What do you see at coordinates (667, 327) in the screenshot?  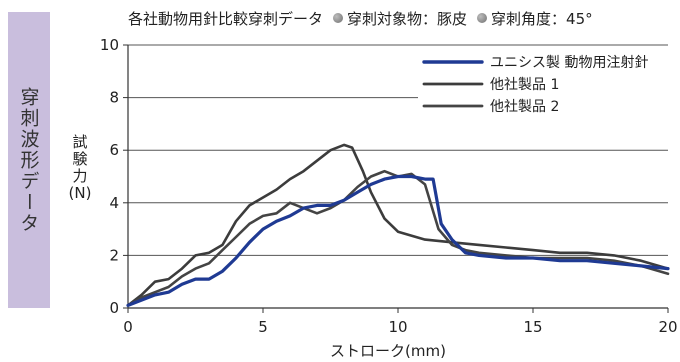 I see `x-tick-label: 20` at bounding box center [667, 327].